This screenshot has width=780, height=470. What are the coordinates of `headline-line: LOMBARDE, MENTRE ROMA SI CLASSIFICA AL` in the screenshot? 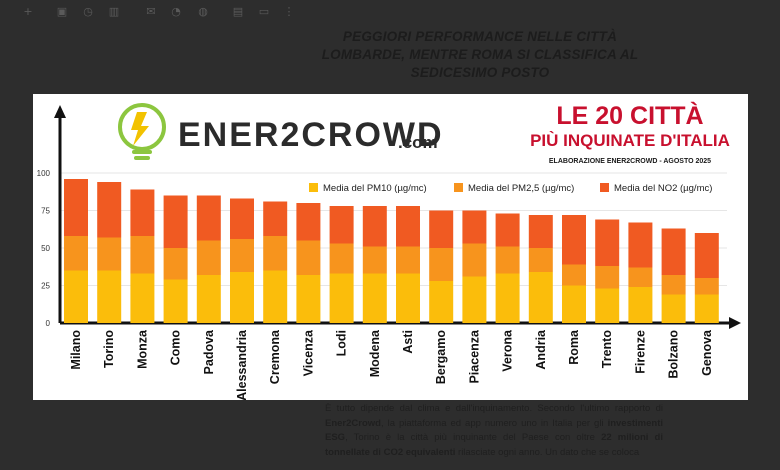 It's located at (480, 54).